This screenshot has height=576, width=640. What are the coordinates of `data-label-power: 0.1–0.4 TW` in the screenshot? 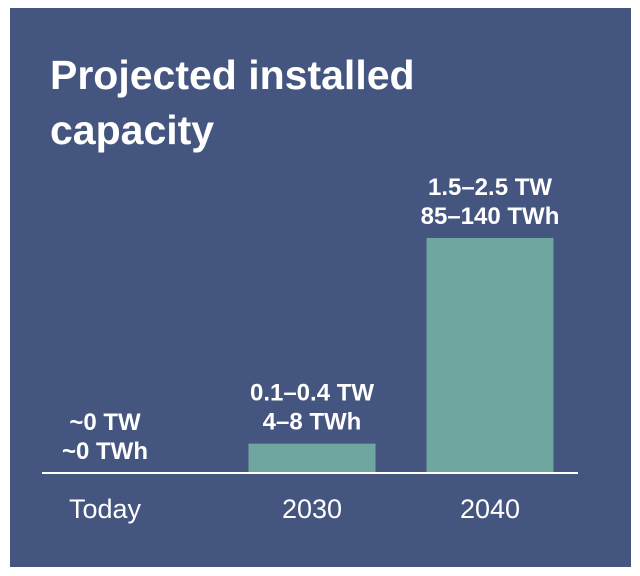 It's located at (312, 393).